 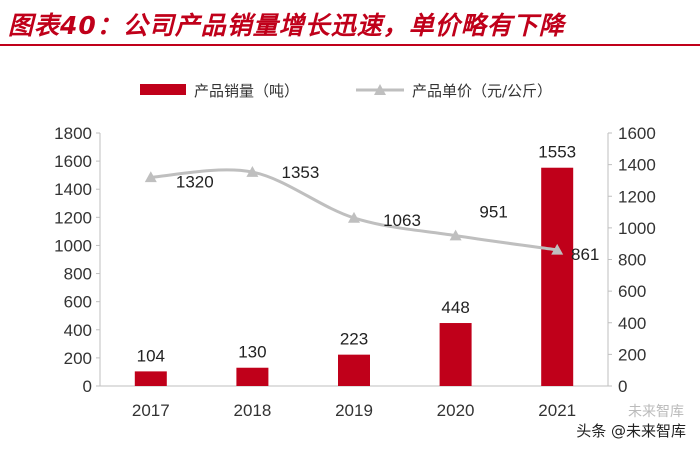 I want to click on x-tick-label: 2018, so click(x=252, y=410).